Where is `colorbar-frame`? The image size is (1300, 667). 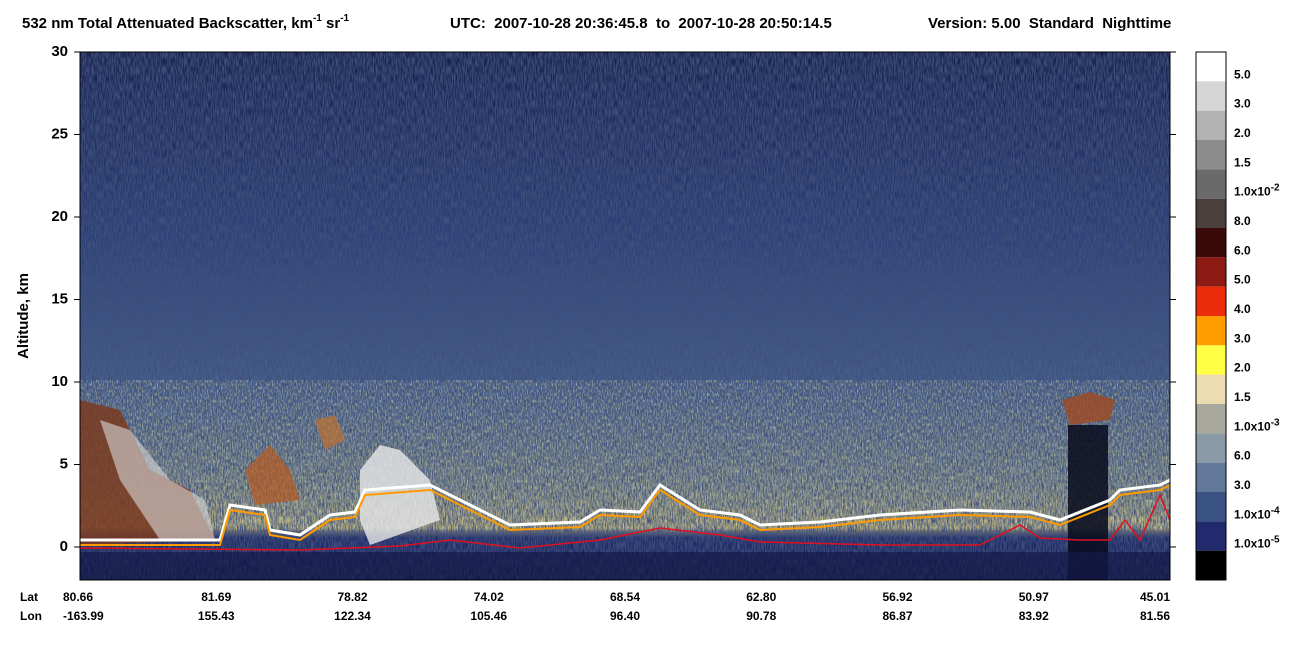 colorbar-frame is located at coordinates (1211, 316).